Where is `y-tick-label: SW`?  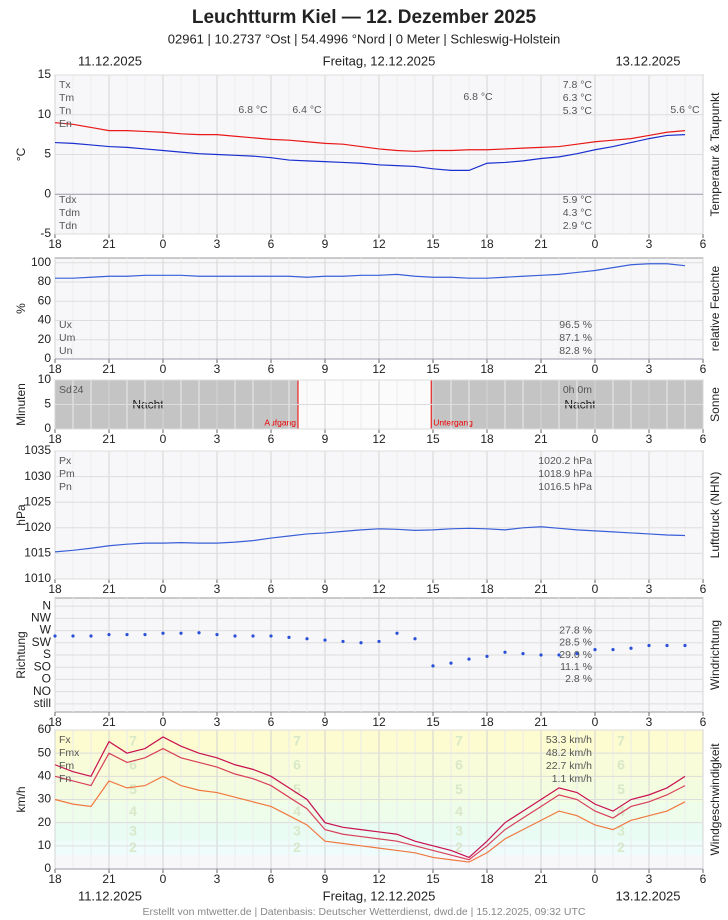 y-tick-label: SW is located at coordinates (42, 642).